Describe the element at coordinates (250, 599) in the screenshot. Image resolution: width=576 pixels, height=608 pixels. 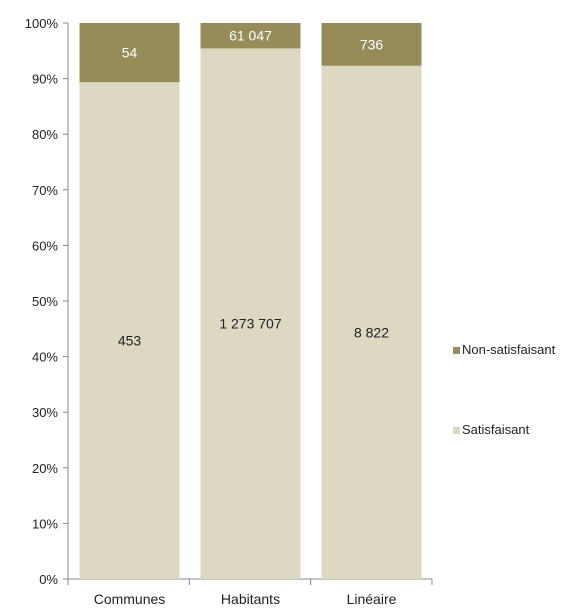
I see `x-tick-label-habitants: Habitants` at that location.